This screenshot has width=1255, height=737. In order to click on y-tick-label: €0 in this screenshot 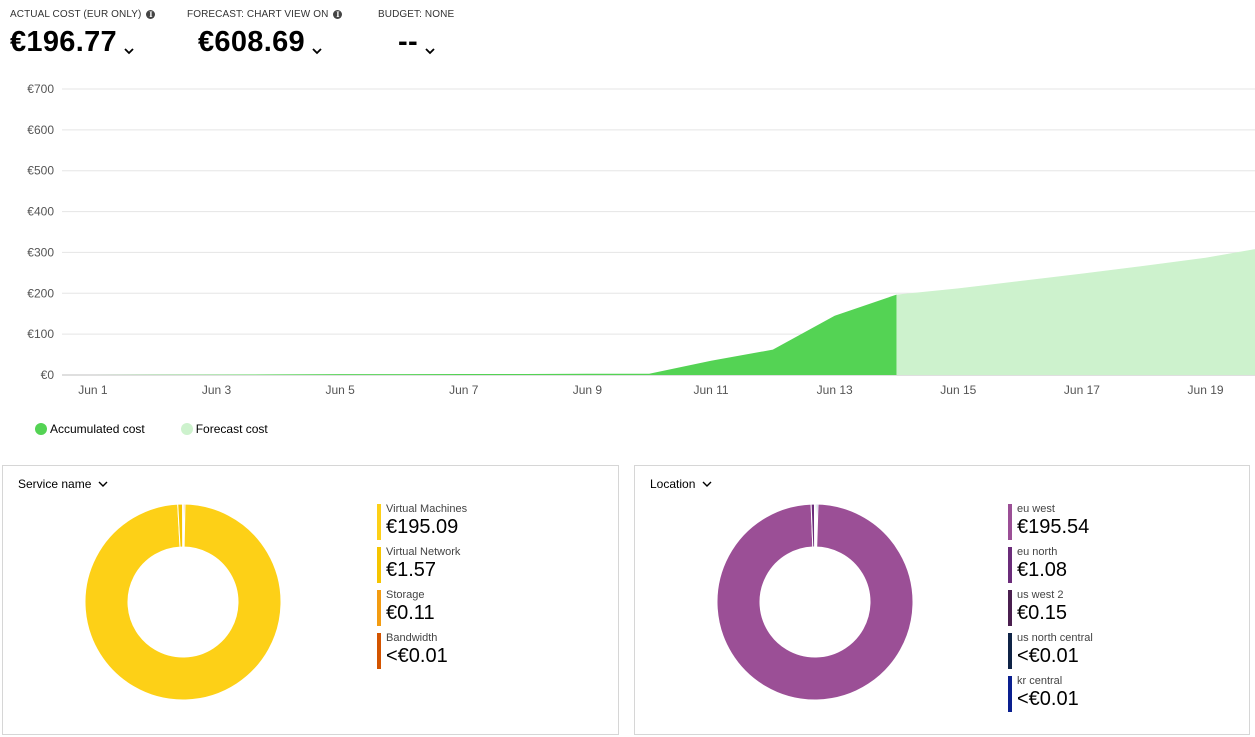, I will do `click(48, 375)`.